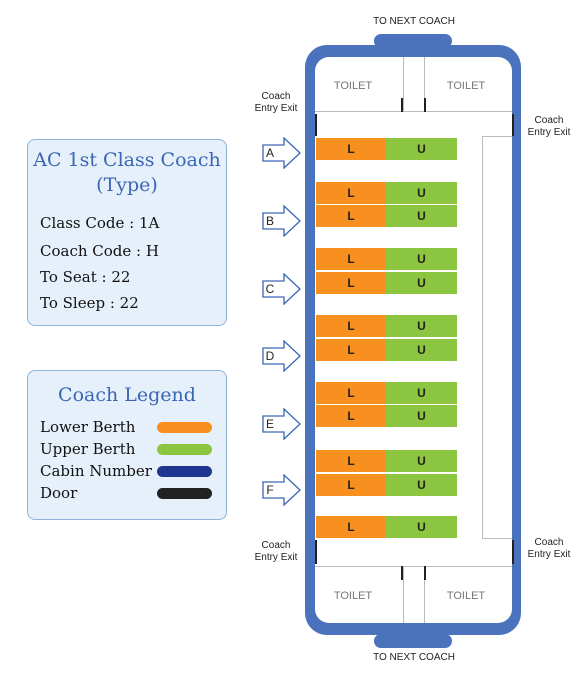  I want to click on legend-title: Coach Legend, so click(127, 395).